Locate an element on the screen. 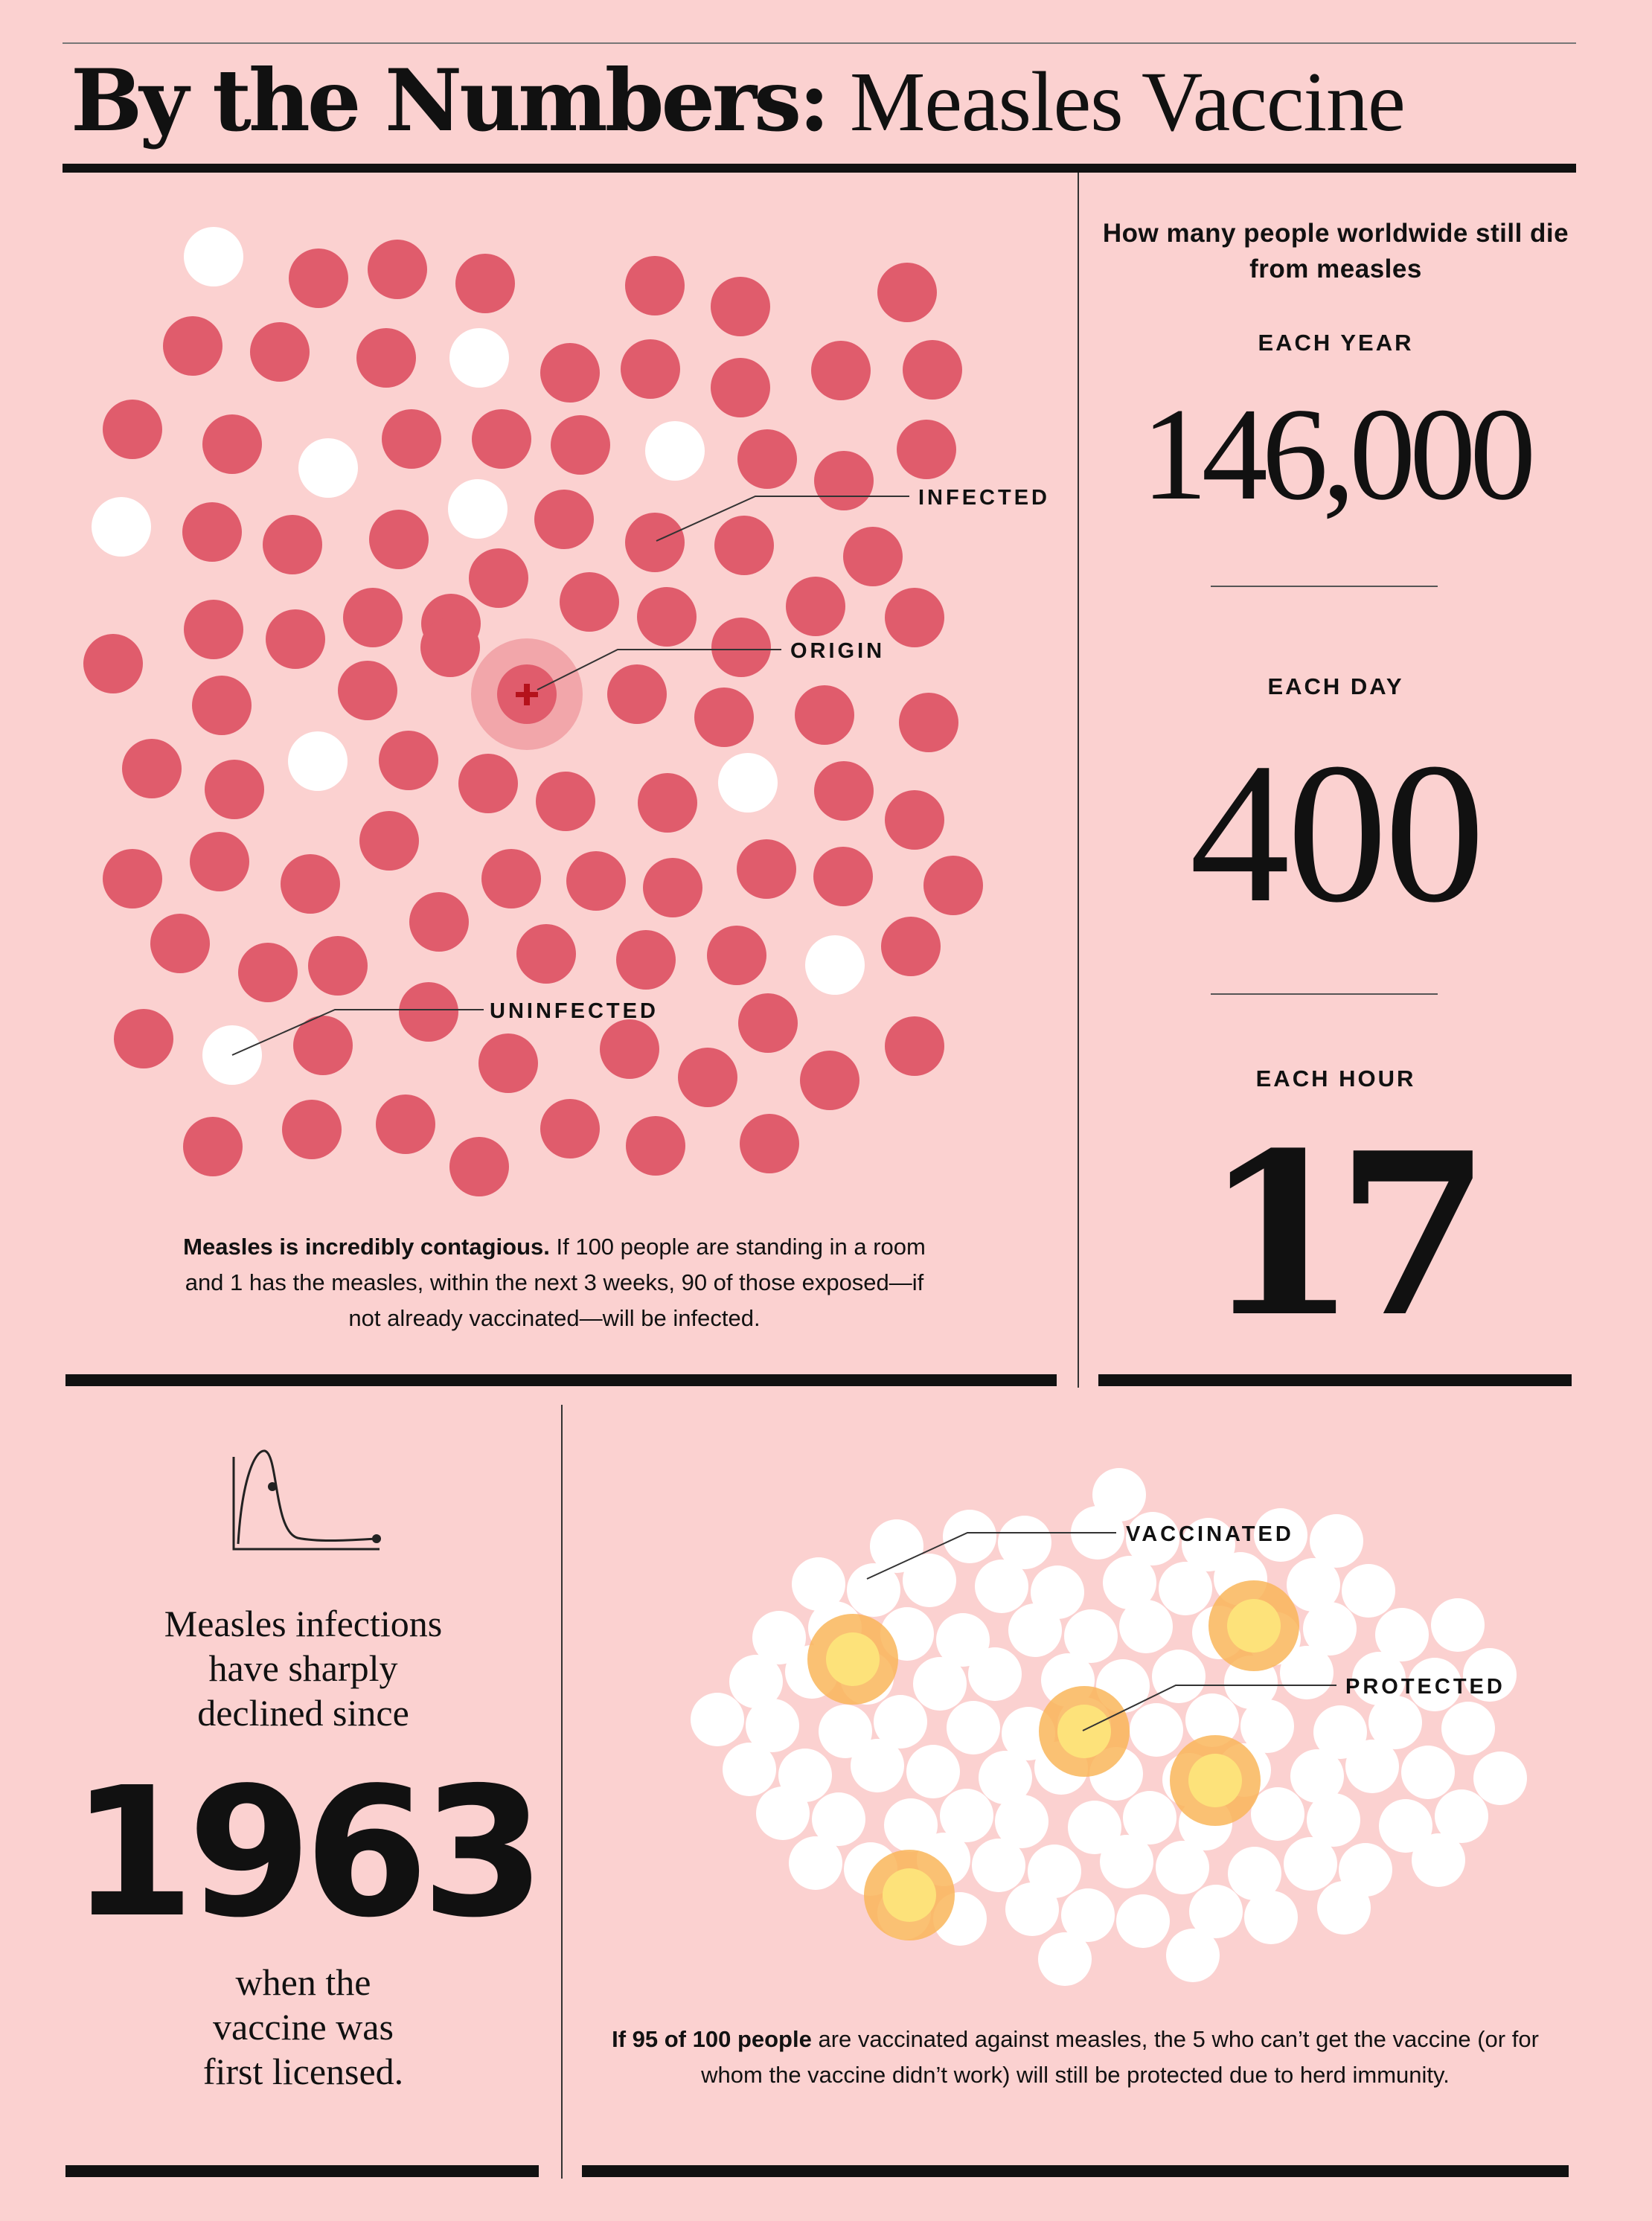 Image resolution: width=1652 pixels, height=2221 pixels. contagion-caption-bold: Measles is incredibly contagious. is located at coordinates (366, 1247).